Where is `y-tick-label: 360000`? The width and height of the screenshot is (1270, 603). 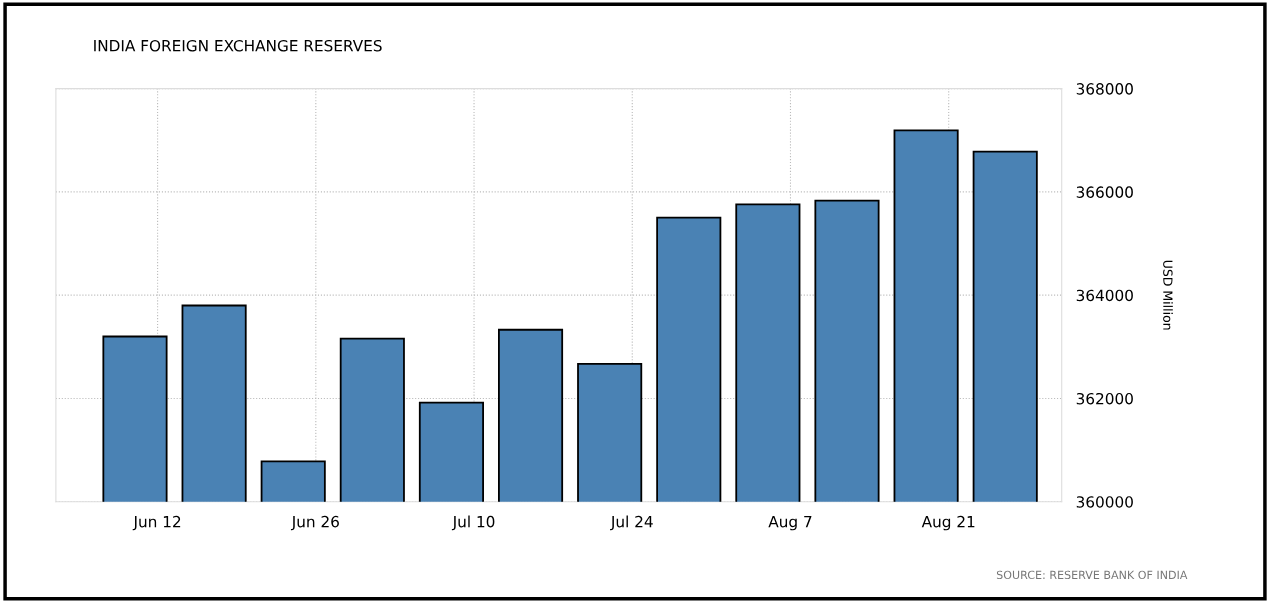 y-tick-label: 360000 is located at coordinates (1104, 502).